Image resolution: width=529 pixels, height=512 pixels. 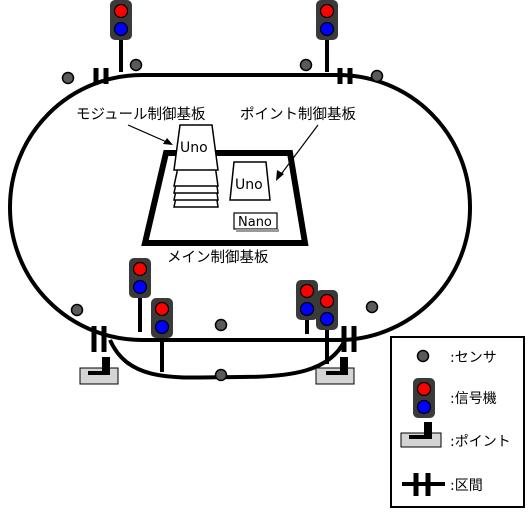 I want to click on signal-lower-left-siding, so click(x=162, y=318).